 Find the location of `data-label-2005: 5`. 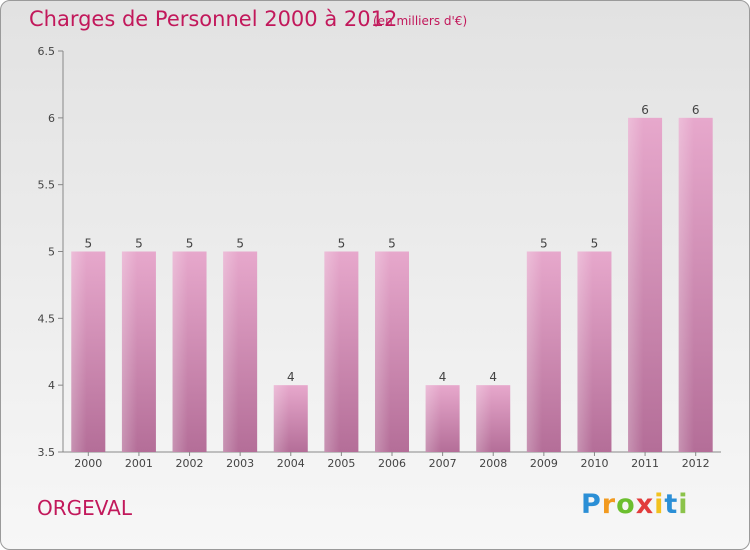

data-label-2005: 5 is located at coordinates (342, 244).